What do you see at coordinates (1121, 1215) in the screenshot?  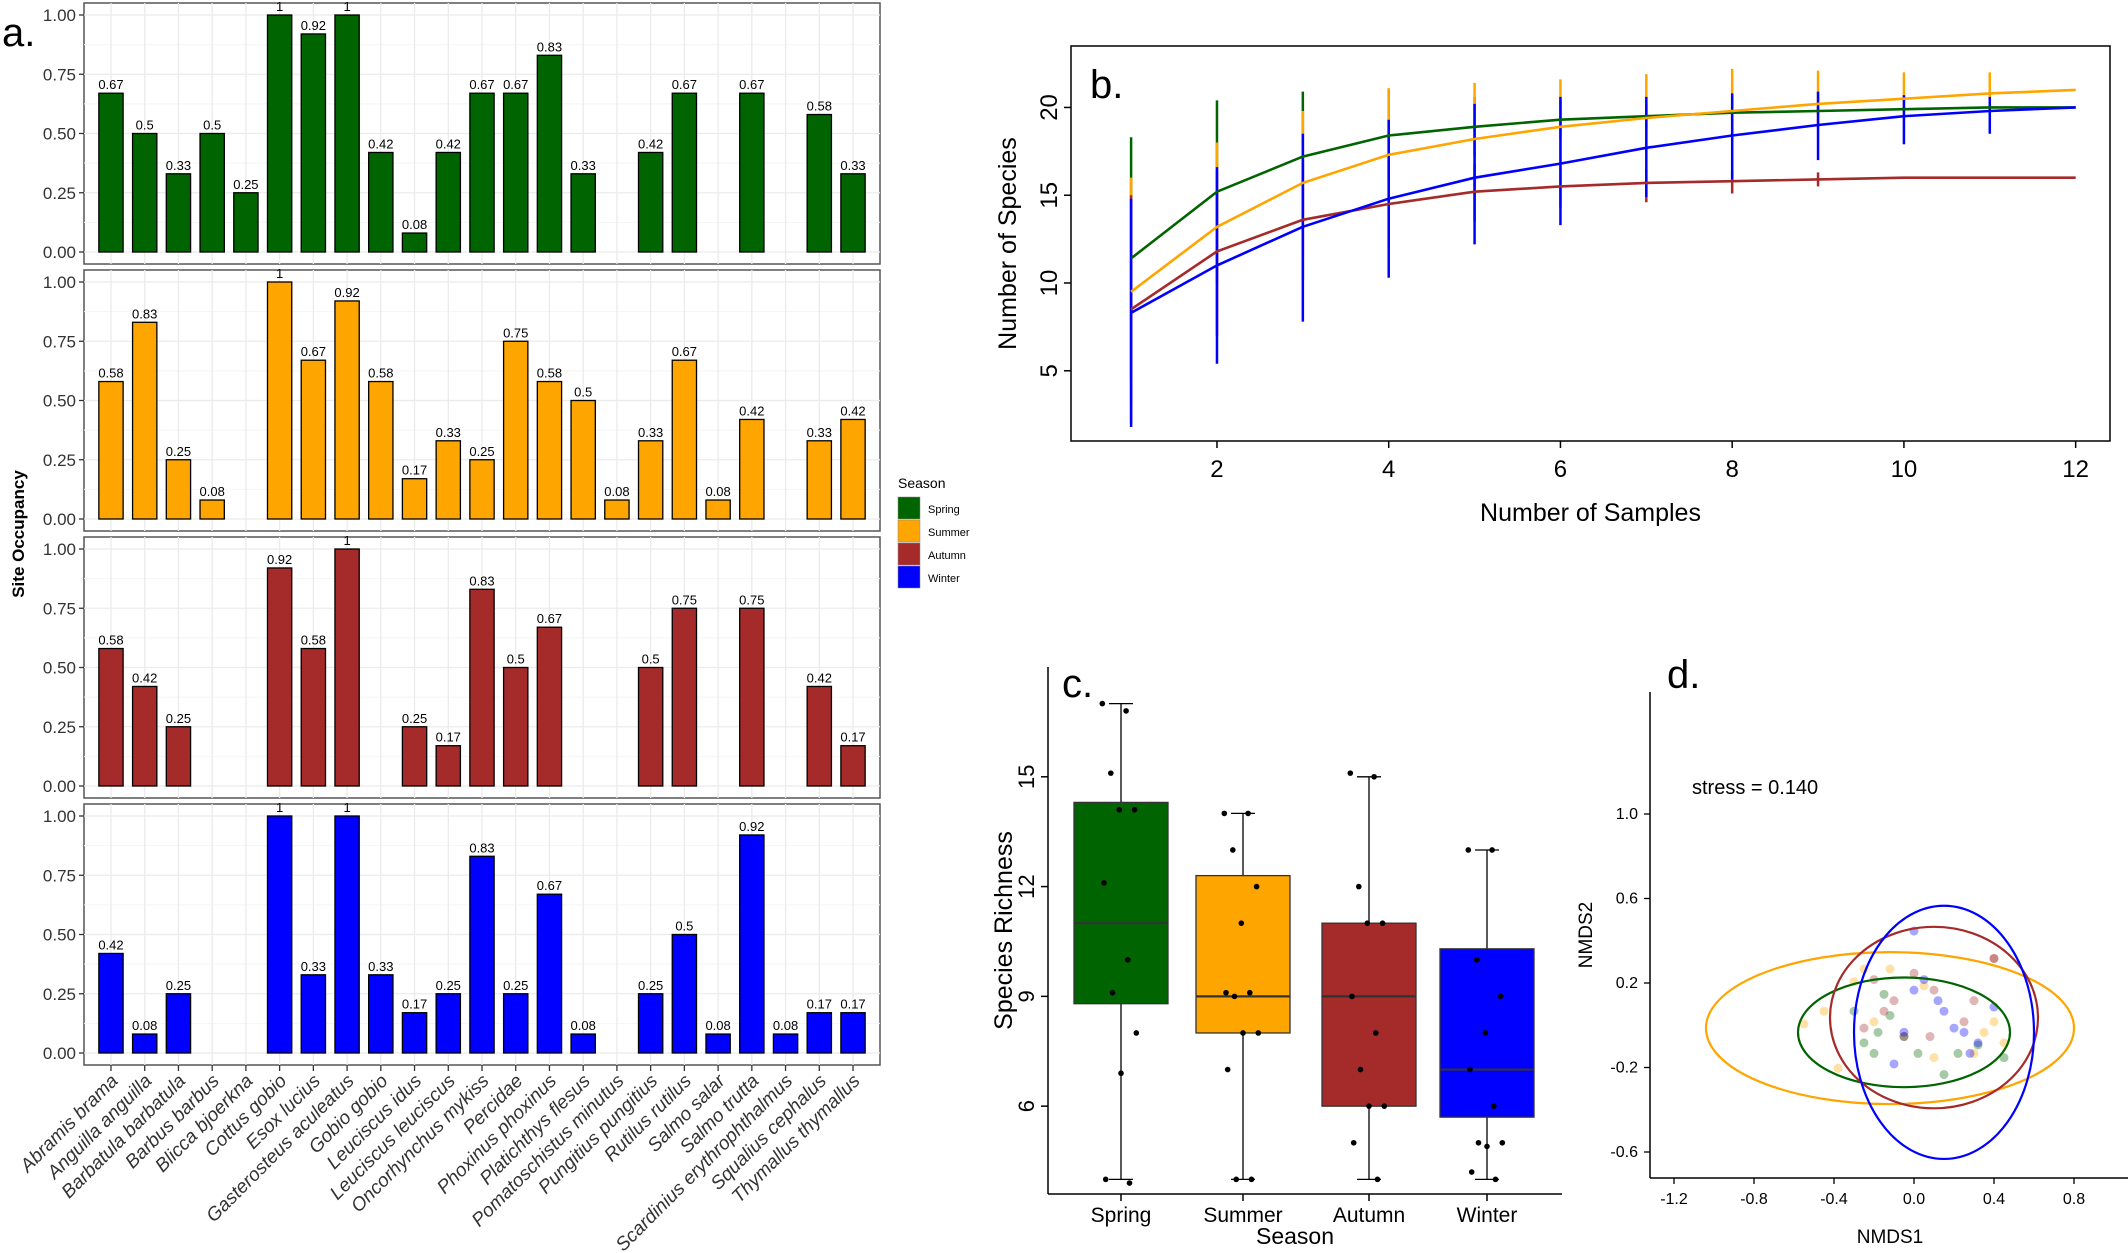 I see `x-tick-label: Spring` at bounding box center [1121, 1215].